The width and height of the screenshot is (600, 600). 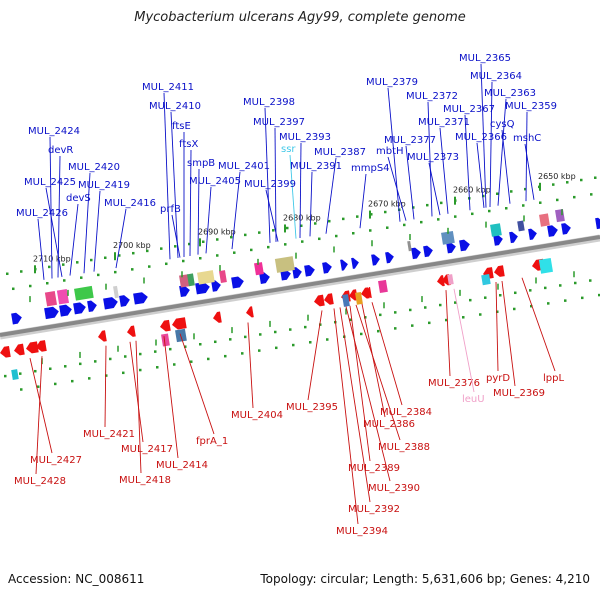 I want to click on forward-gene-label: MUL_2365, so click(x=485, y=58).